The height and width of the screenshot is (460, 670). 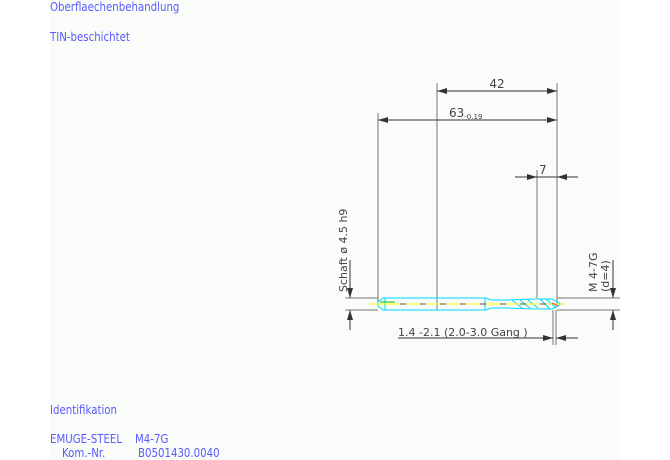 What do you see at coordinates (605, 276) in the screenshot?
I see `thread-depth-label: (d=4)` at bounding box center [605, 276].